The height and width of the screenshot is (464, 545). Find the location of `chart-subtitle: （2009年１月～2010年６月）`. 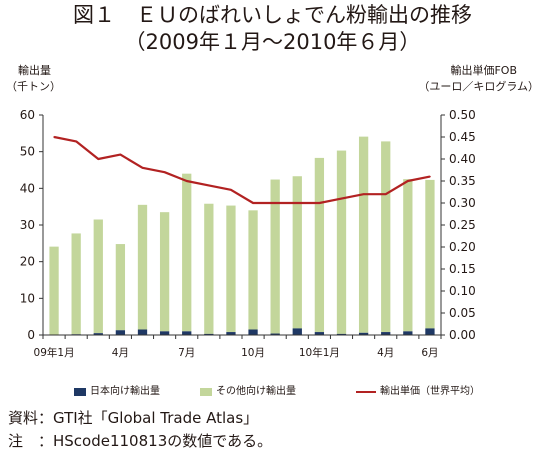

chart-subtitle: （2009年１月～2010年６月） is located at coordinates (272, 42).